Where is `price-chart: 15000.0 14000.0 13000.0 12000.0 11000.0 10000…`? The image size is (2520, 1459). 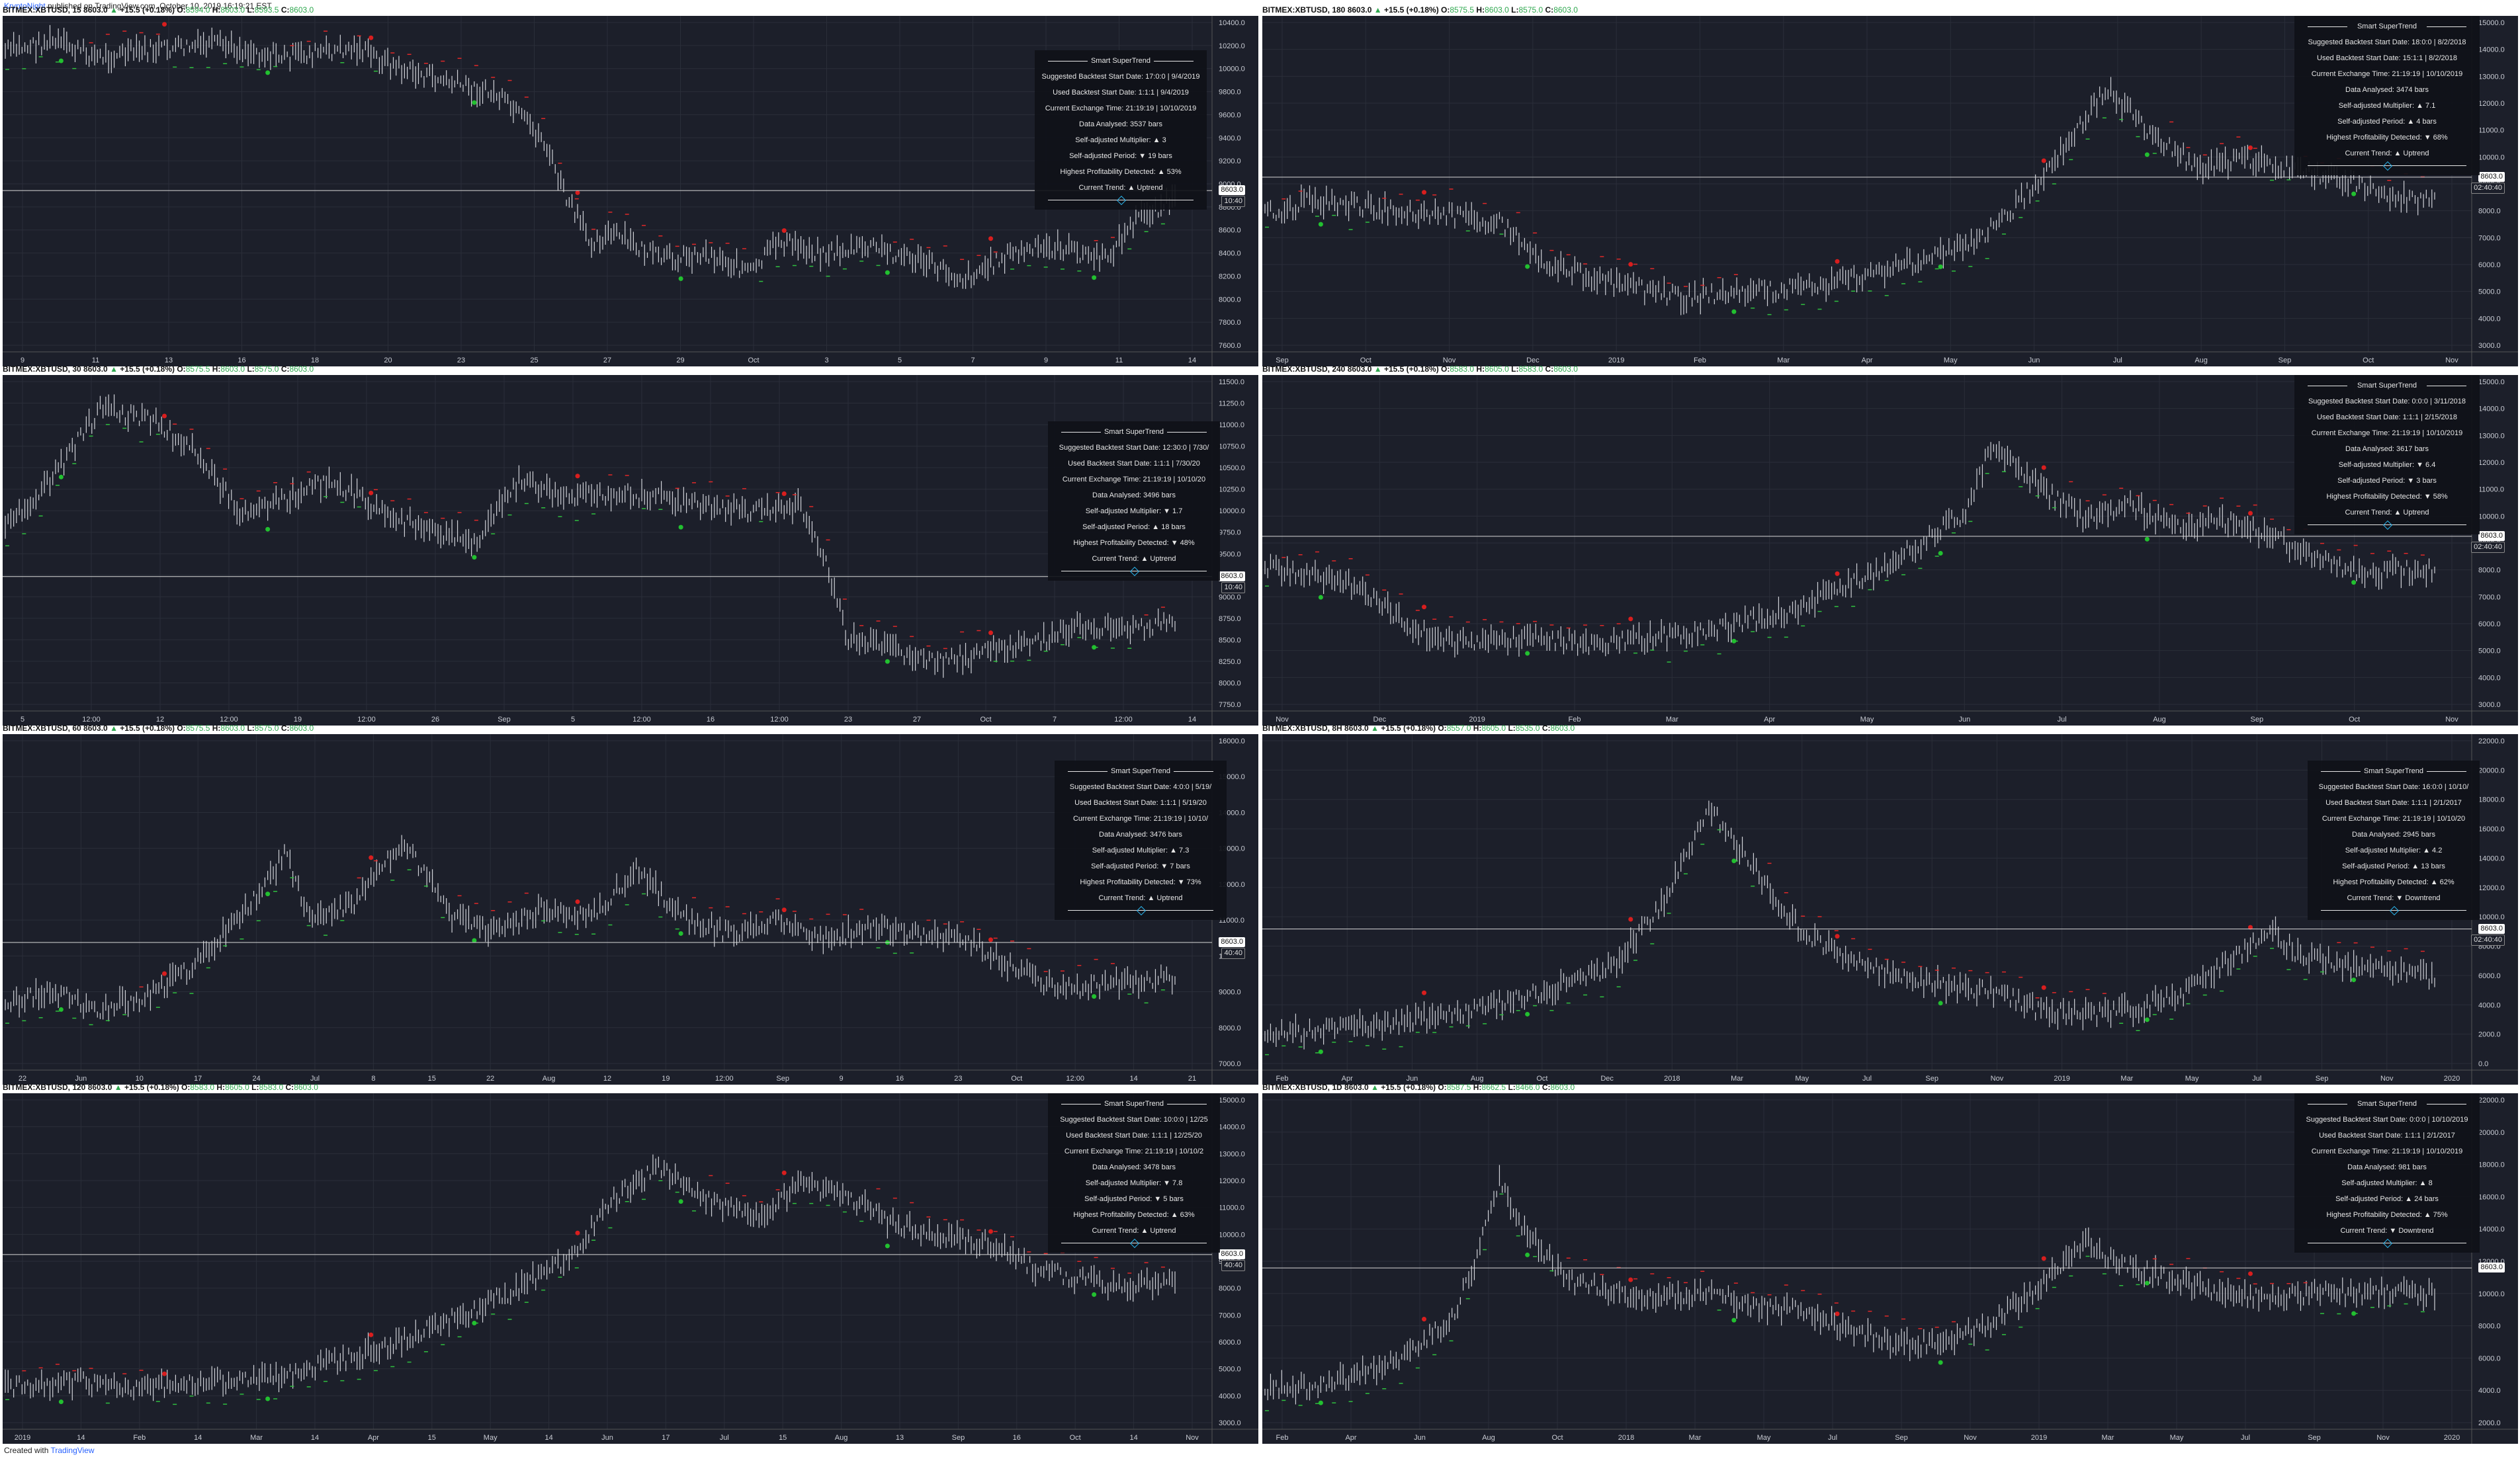 price-chart: 15000.0 14000.0 13000.0 12000.0 11000.0 10000… is located at coordinates (630, 1268).